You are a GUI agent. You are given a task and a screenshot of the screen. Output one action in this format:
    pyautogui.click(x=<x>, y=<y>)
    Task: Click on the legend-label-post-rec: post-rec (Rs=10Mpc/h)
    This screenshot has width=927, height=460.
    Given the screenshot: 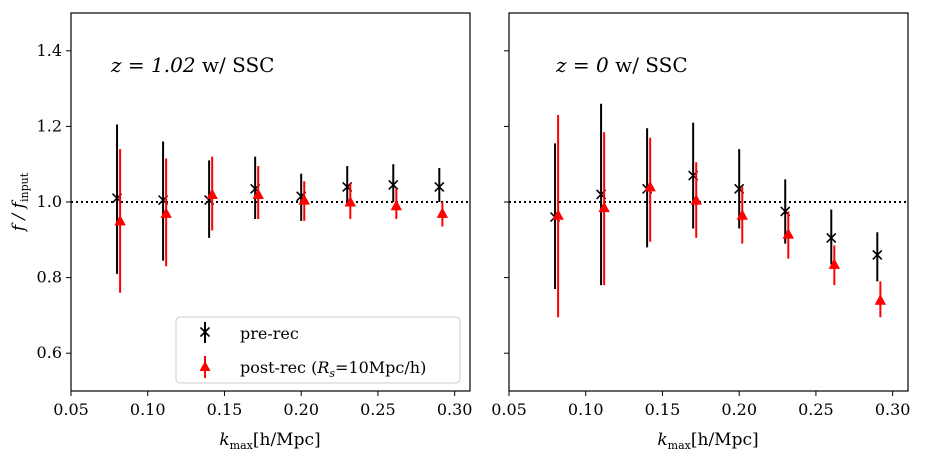 What is the action you would take?
    pyautogui.click(x=333, y=369)
    